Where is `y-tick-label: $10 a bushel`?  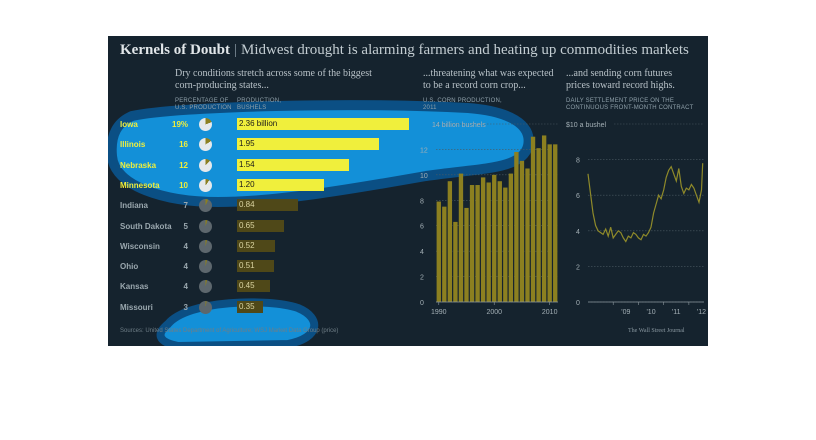 y-tick-label: $10 a bushel is located at coordinates (586, 125).